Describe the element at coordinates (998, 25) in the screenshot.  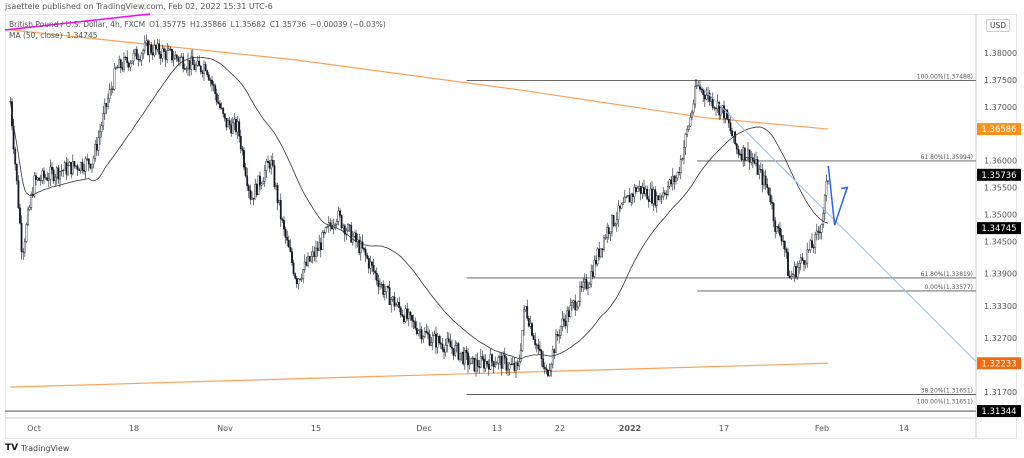
I see `currency-button: USD` at that location.